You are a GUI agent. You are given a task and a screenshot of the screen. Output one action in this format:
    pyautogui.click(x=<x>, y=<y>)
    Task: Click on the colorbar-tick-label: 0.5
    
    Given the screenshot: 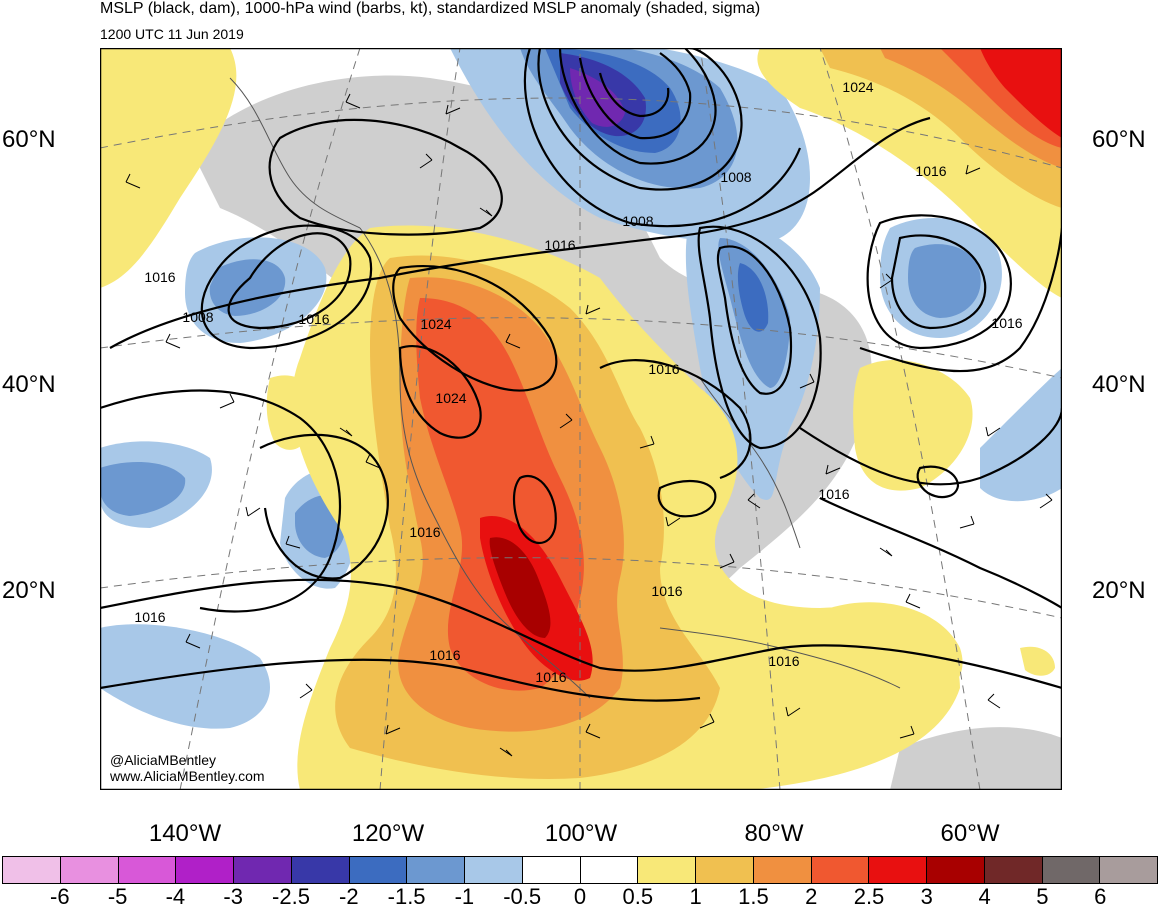 What is the action you would take?
    pyautogui.click(x=638, y=896)
    